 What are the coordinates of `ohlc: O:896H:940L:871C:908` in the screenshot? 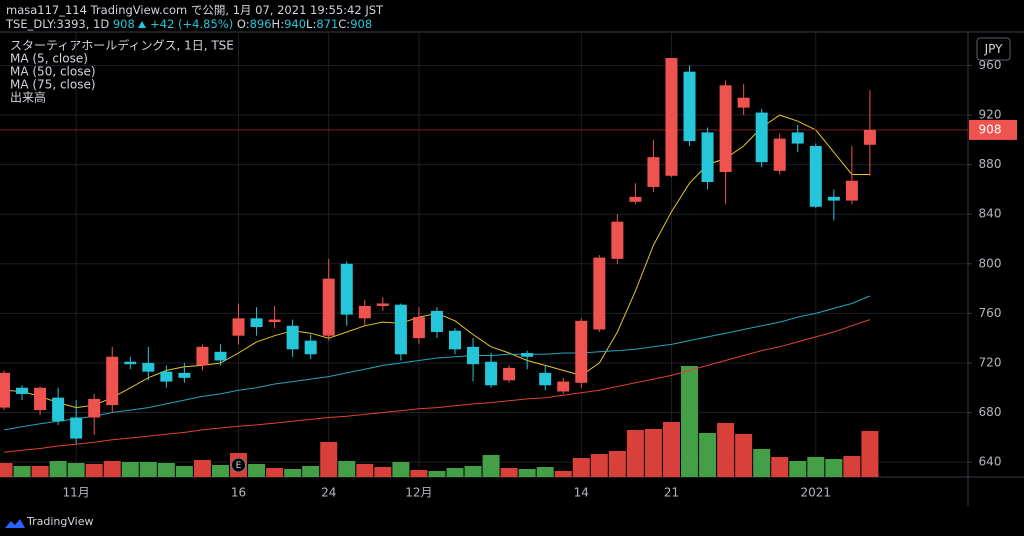 It's located at (304, 24).